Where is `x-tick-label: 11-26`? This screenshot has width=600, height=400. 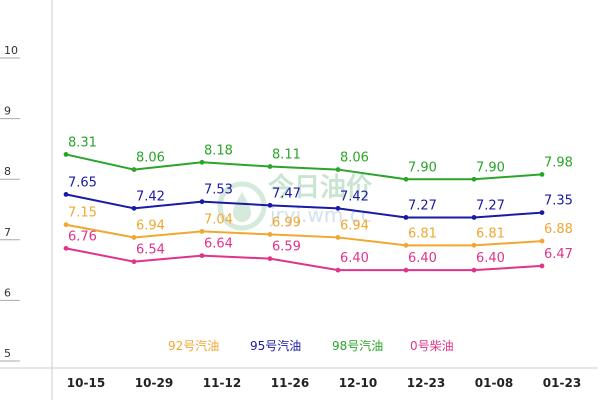 x-tick-label: 11-26 is located at coordinates (290, 383).